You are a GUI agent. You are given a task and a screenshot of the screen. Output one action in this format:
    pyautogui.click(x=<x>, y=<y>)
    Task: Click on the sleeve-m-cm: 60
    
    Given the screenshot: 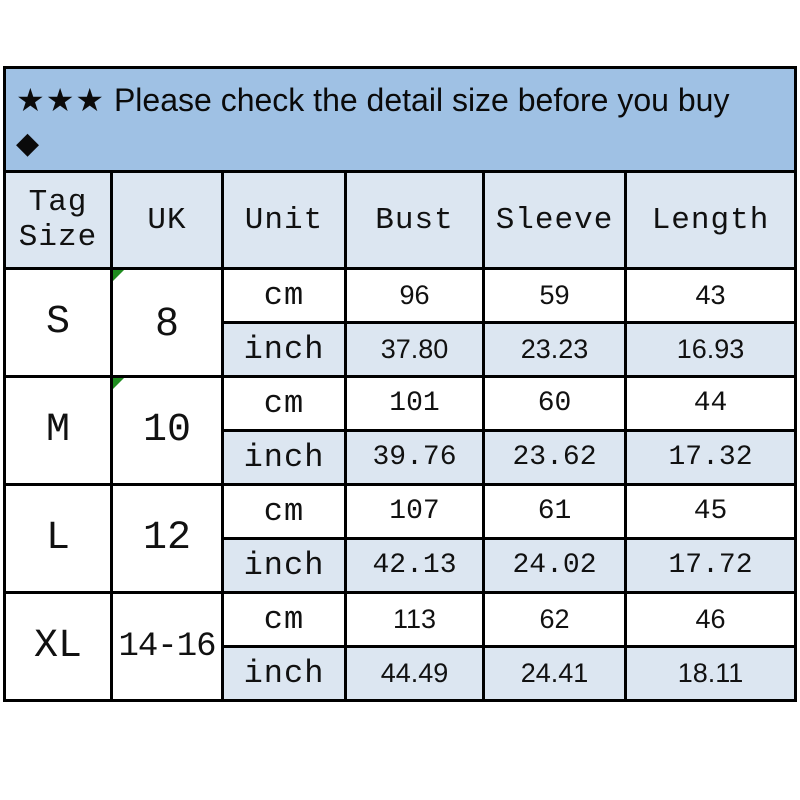 What is the action you would take?
    pyautogui.click(x=554, y=403)
    